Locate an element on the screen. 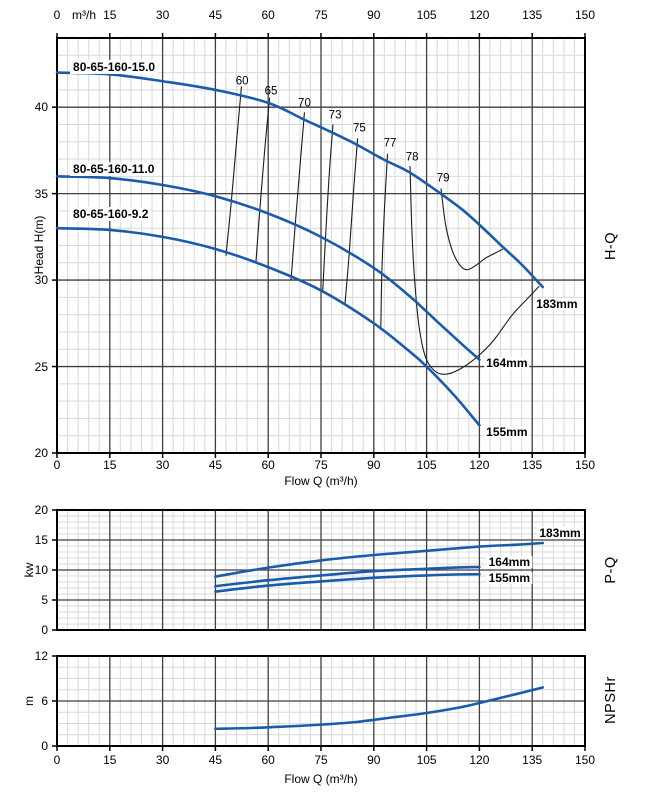 The height and width of the screenshot is (804, 648). pq-major-grid is located at coordinates (321, 570).